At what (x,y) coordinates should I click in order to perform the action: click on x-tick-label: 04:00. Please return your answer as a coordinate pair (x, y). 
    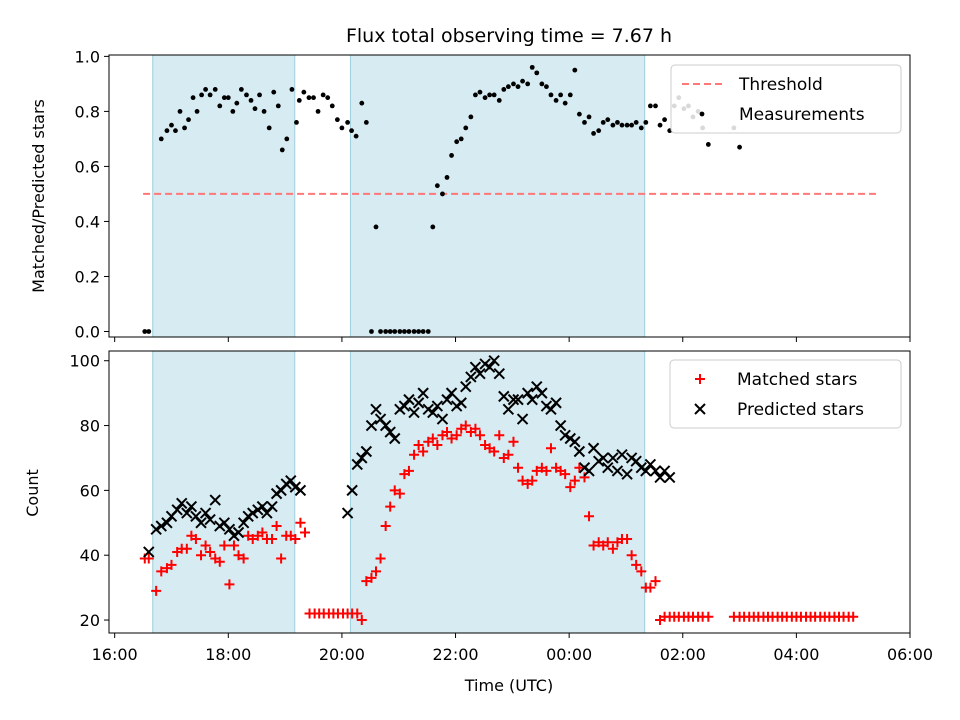
    Looking at the image, I should click on (796, 654).